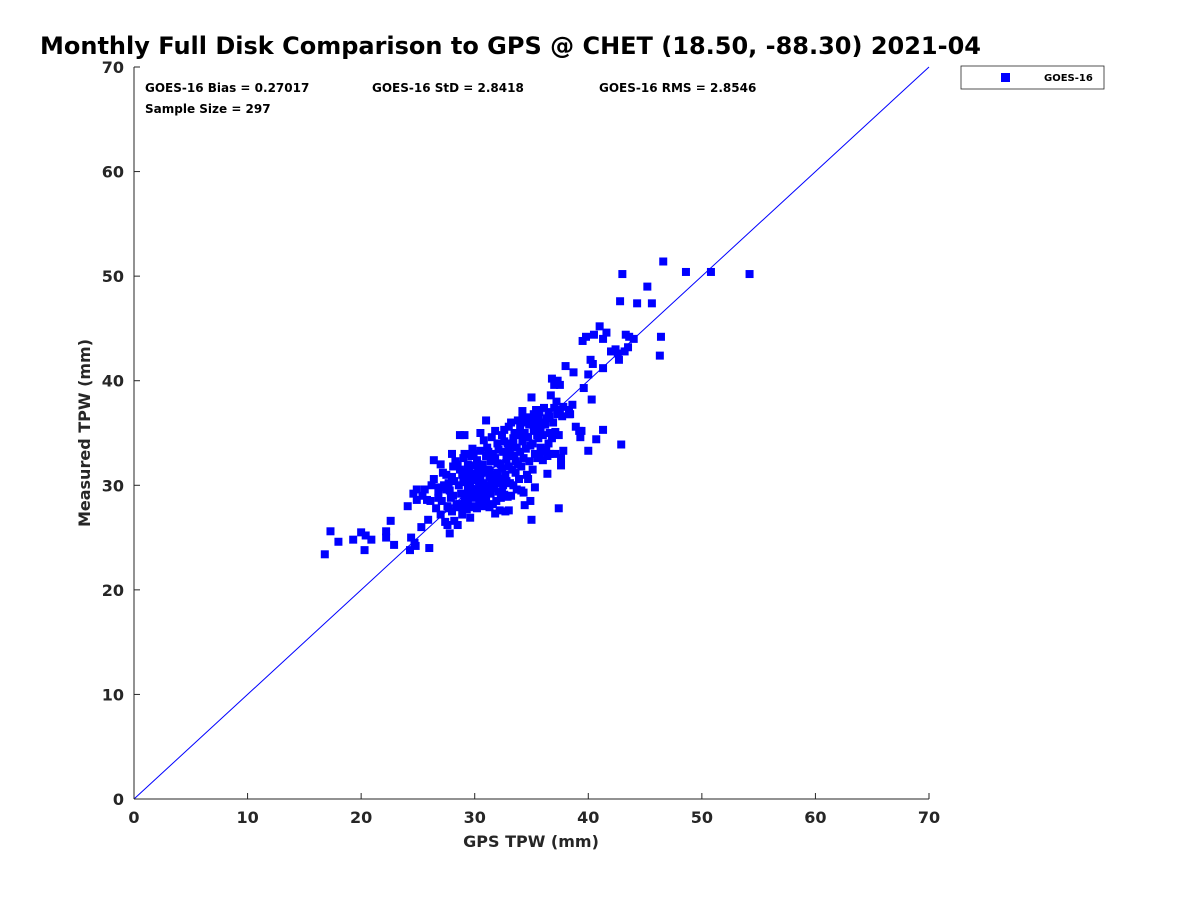 The height and width of the screenshot is (900, 1200). What do you see at coordinates (113, 276) in the screenshot?
I see `y-tick-label: 50` at bounding box center [113, 276].